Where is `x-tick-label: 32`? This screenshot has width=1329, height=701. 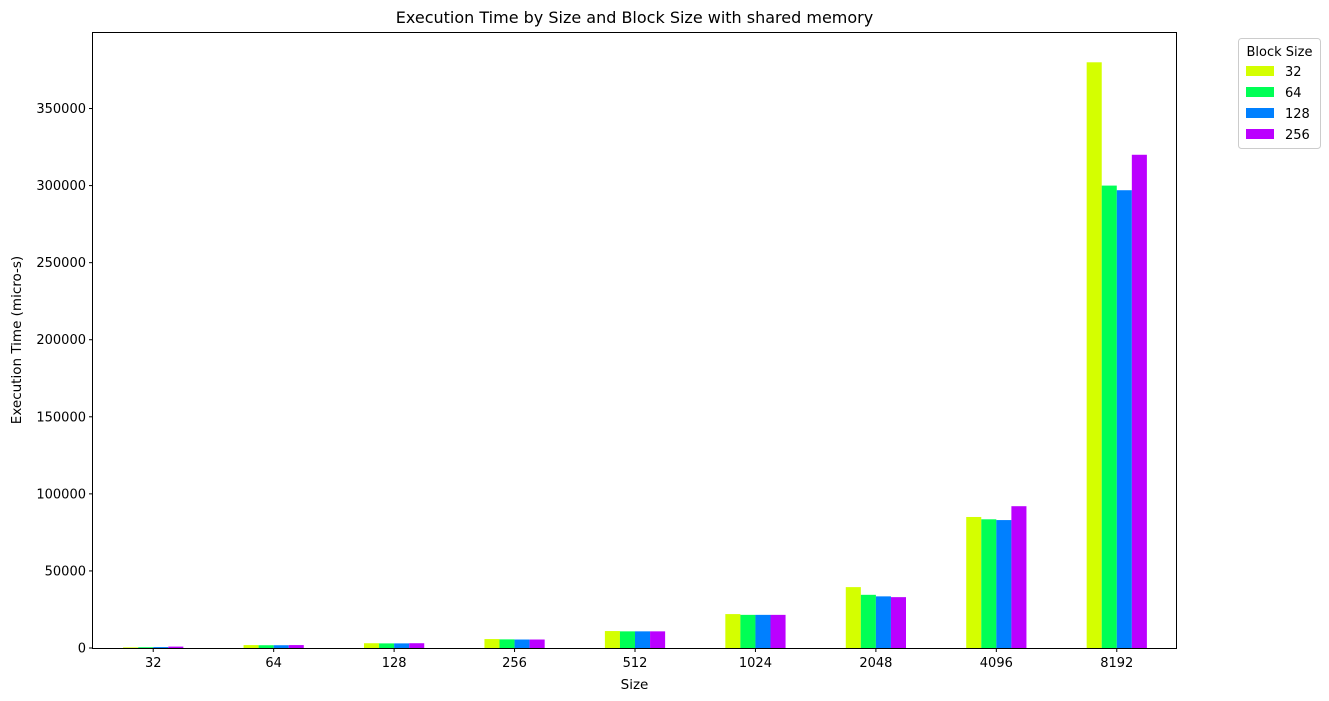 x-tick-label: 32 is located at coordinates (153, 663).